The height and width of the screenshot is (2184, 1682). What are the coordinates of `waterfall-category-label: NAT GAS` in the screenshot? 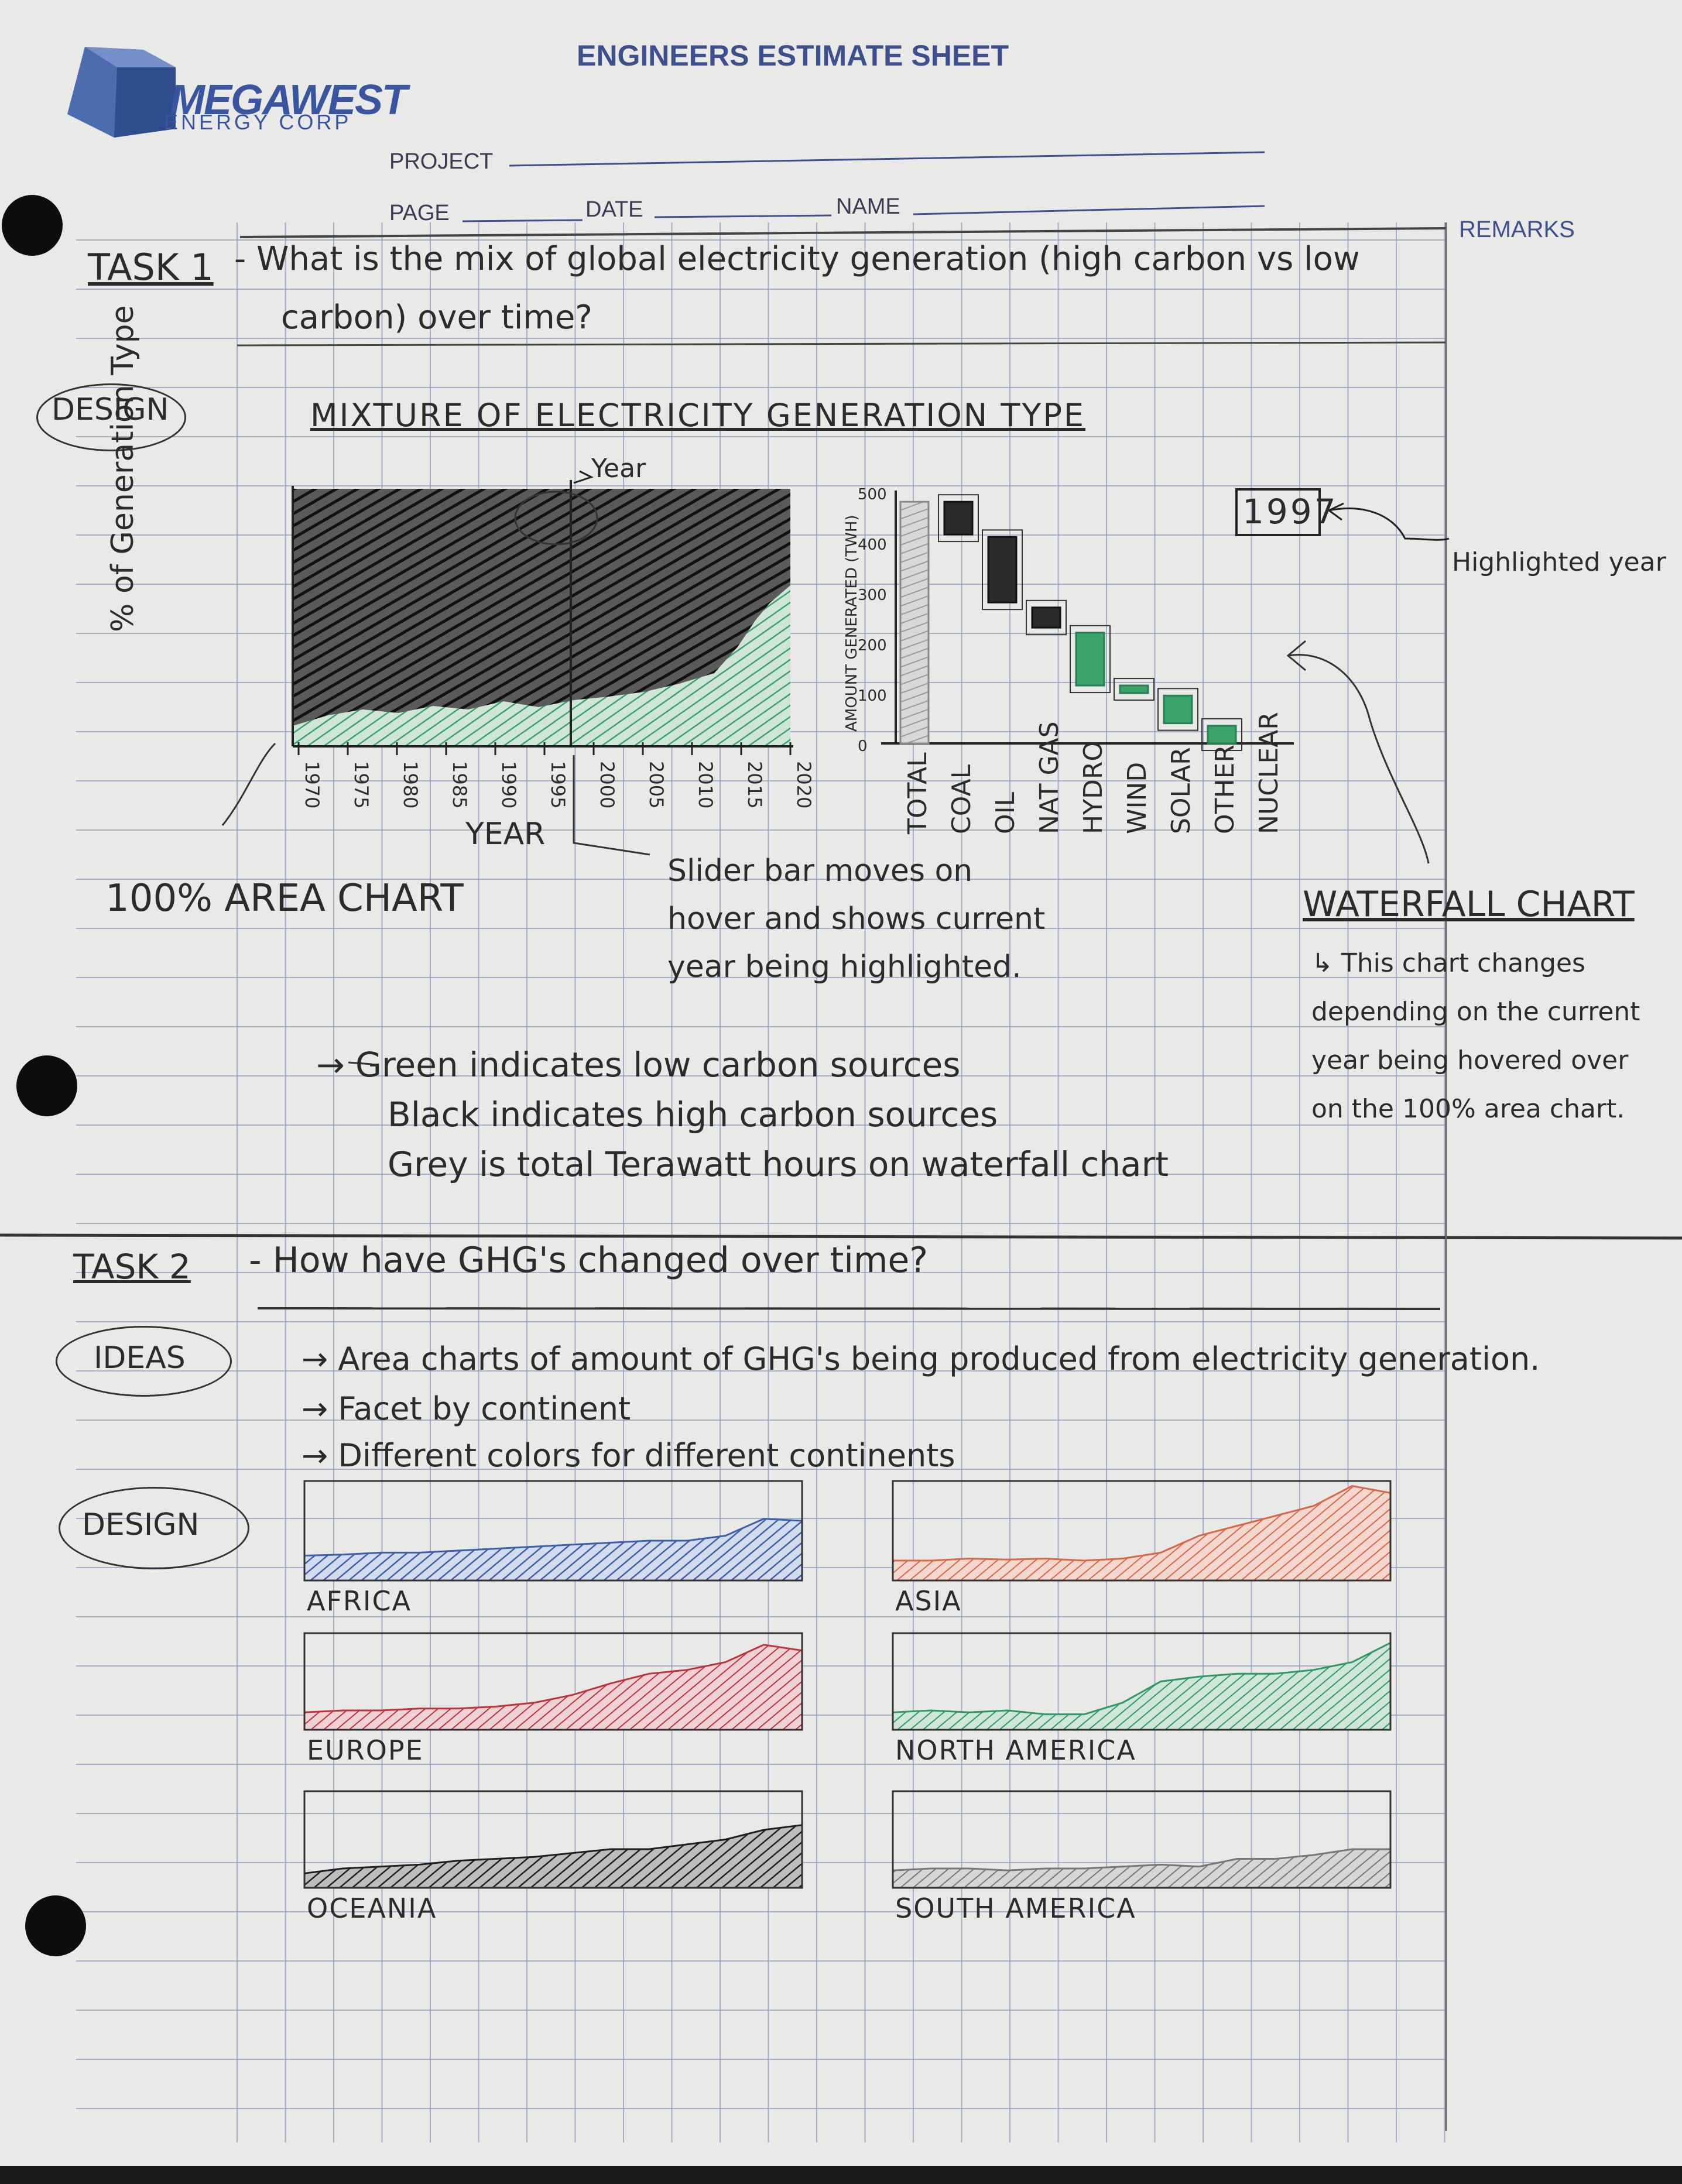 It's located at (1049, 777).